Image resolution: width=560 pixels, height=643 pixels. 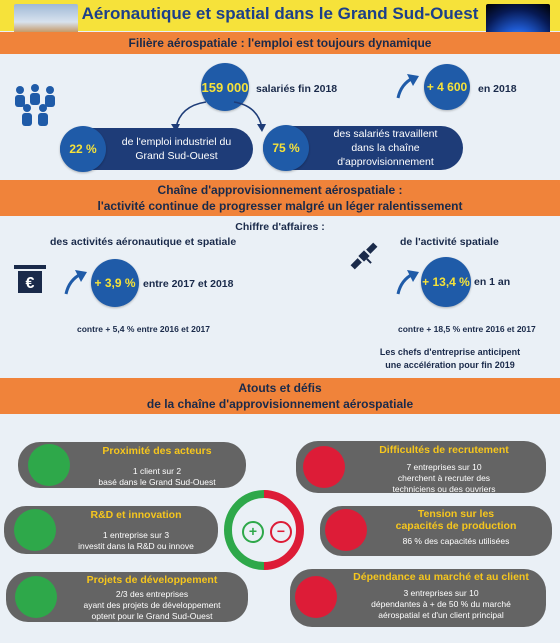 What do you see at coordinates (152, 605) in the screenshot?
I see `strength-line: ayant des projets de développement` at bounding box center [152, 605].